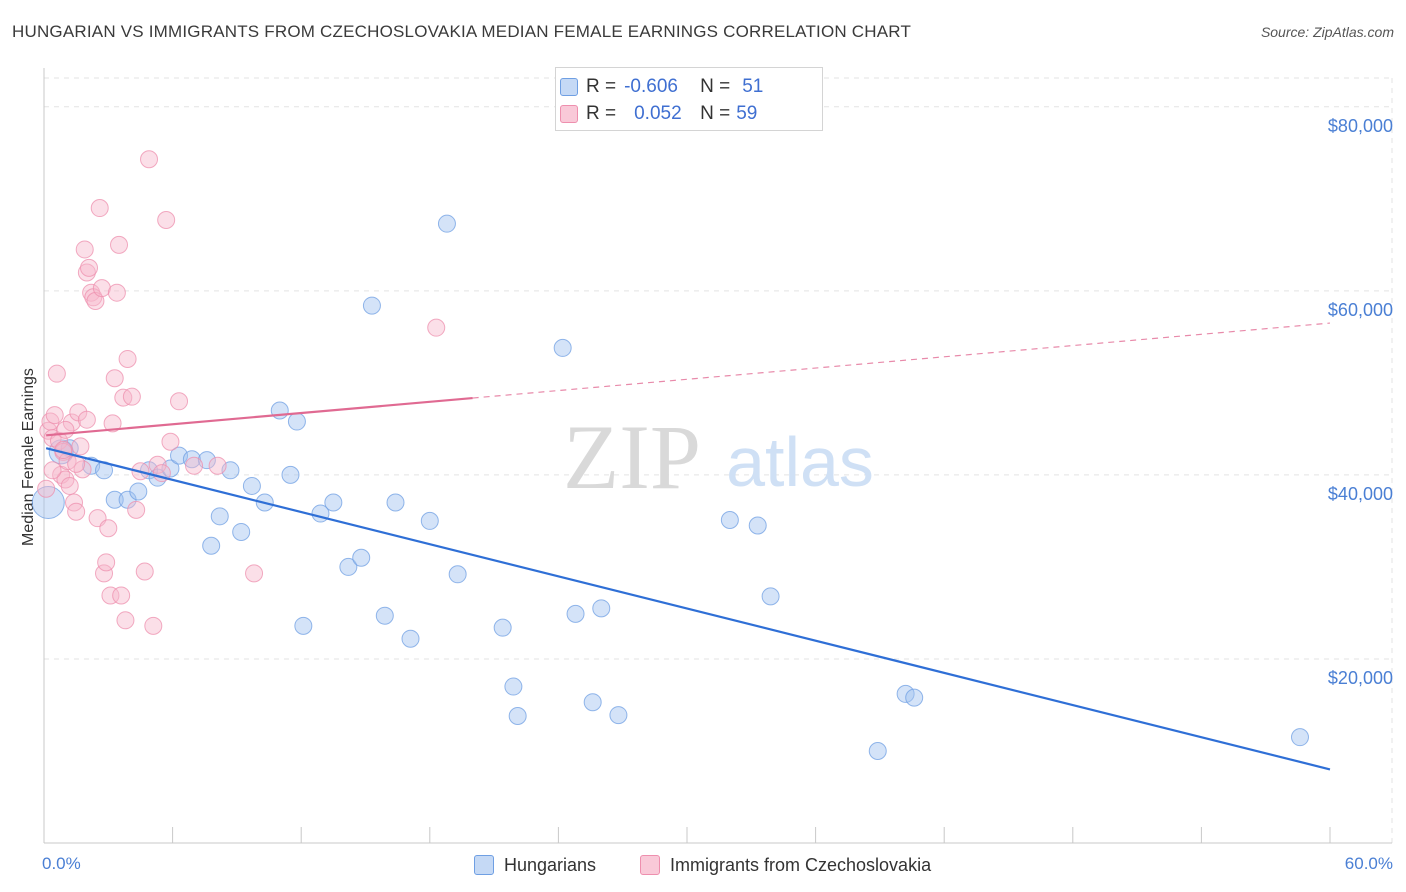  Describe the element at coordinates (901, 360) in the screenshot. I see `czechoslovakia-trend-line-extension` at that location.